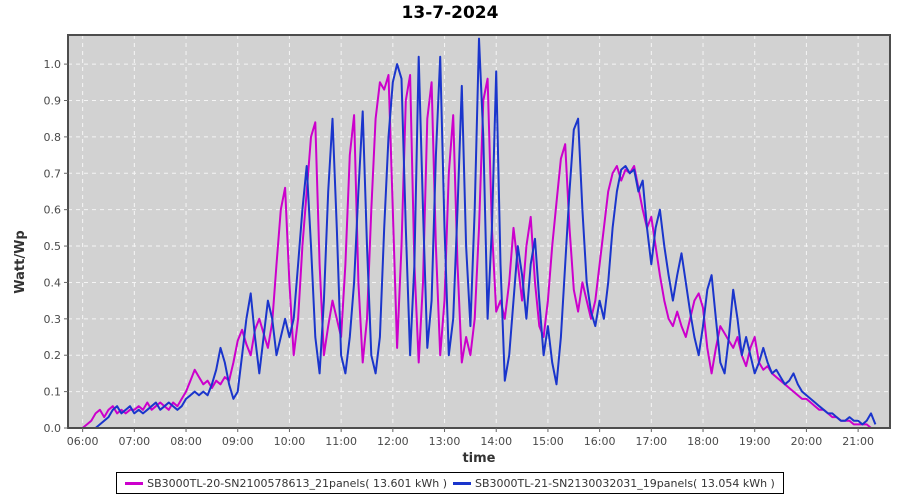 This screenshot has height=500, width=900. I want to click on y-tick-label: 0.6, so click(53, 210).